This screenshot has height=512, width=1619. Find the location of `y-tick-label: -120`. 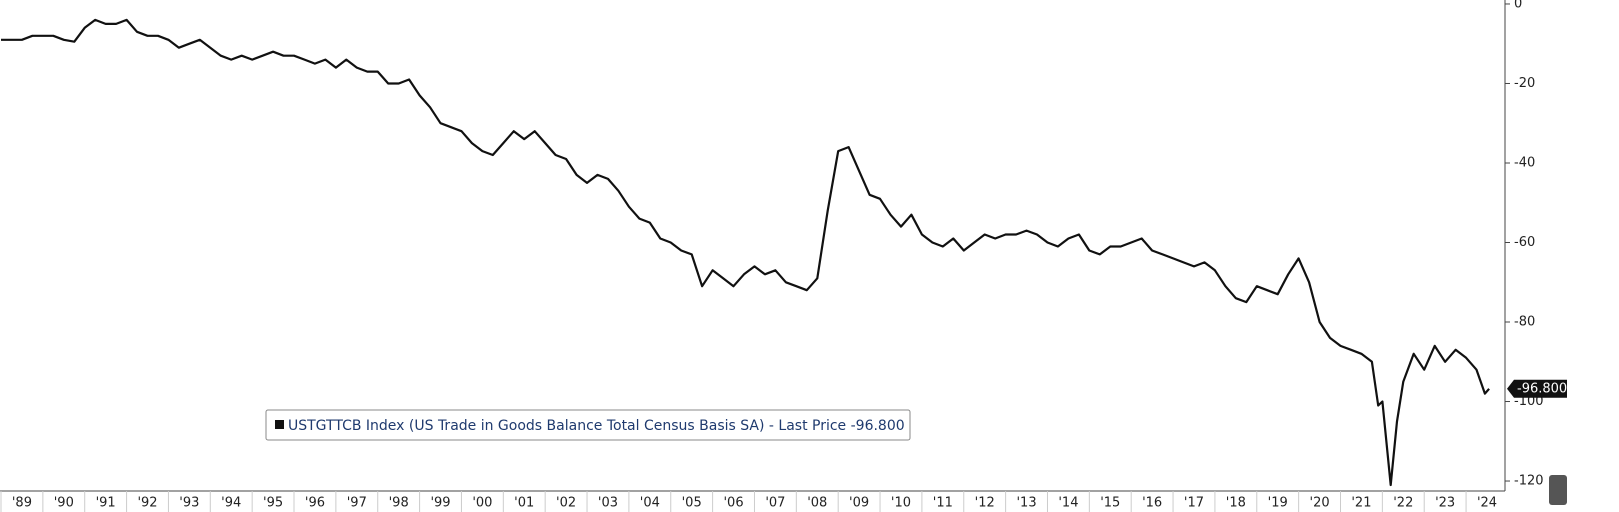

y-tick-label: -120 is located at coordinates (1529, 481).